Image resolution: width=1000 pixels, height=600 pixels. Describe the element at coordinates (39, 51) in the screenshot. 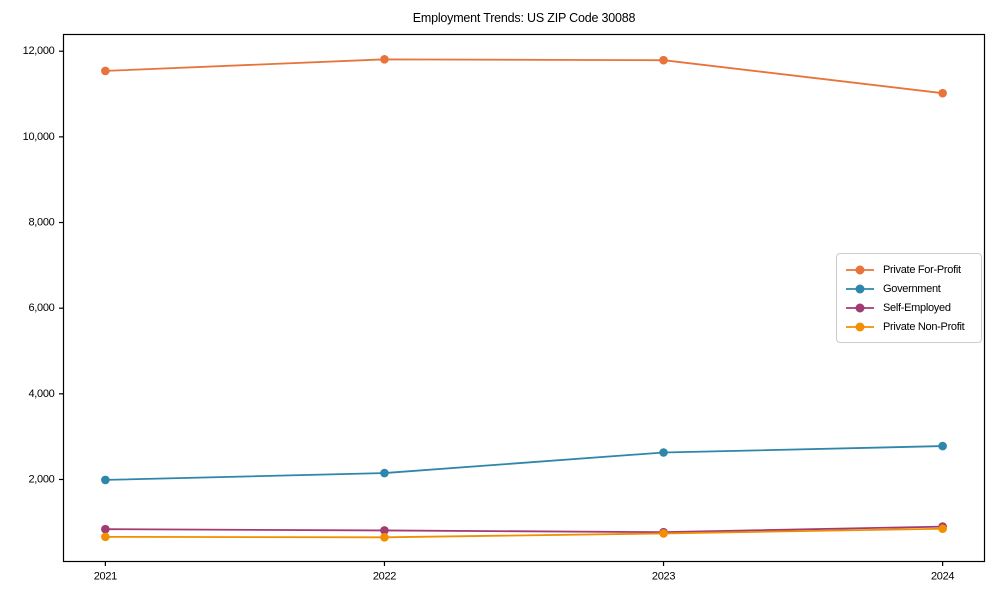

I see `y-axis-tick-label: 12,000` at that location.